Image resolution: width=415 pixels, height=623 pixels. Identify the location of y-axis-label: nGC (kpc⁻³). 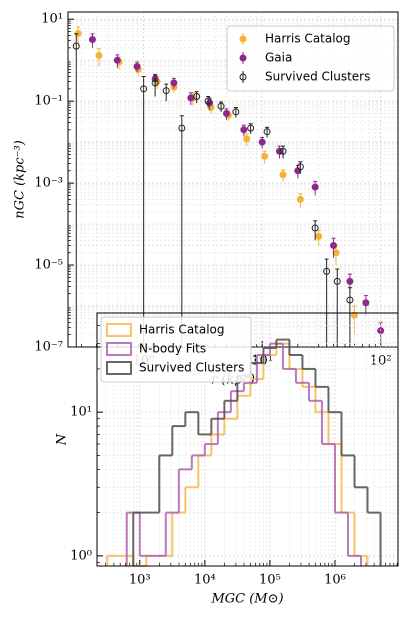
(20, 179).